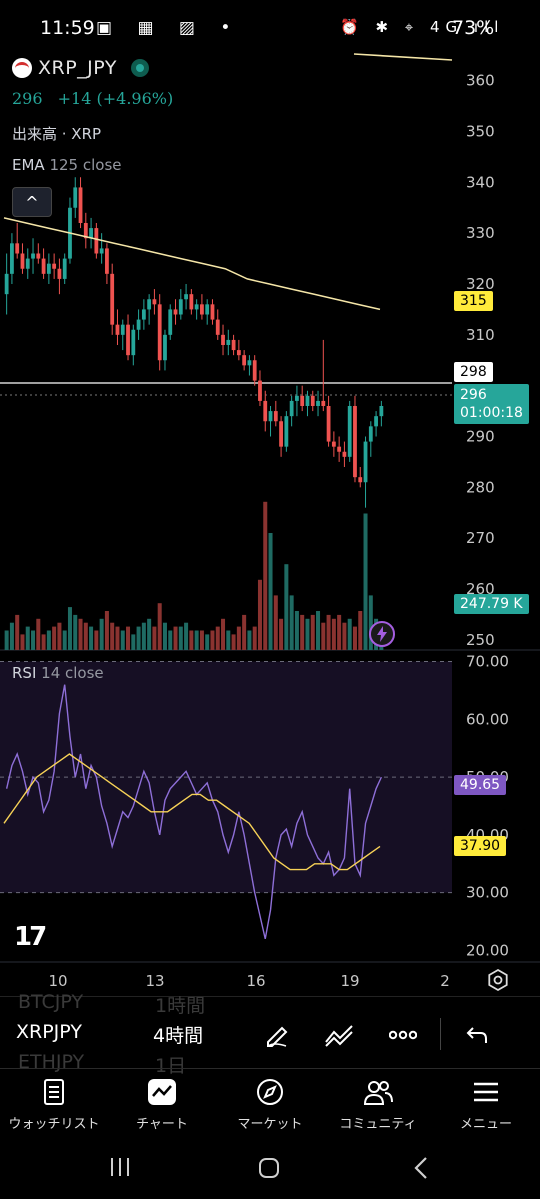  I want to click on prev-level-tag: 298, so click(473, 372).